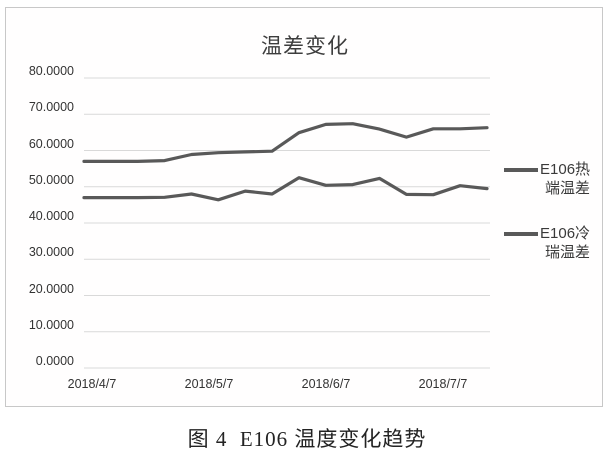  Describe the element at coordinates (51, 324) in the screenshot. I see `y-axis-tick-label: 10.0000` at that location.